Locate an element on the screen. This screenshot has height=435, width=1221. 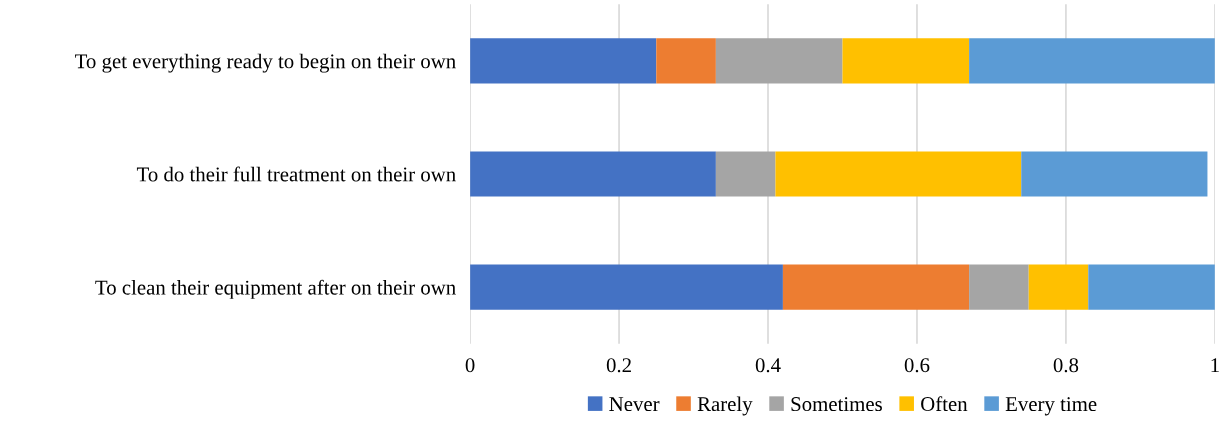
legend-label: Never is located at coordinates (634, 404).